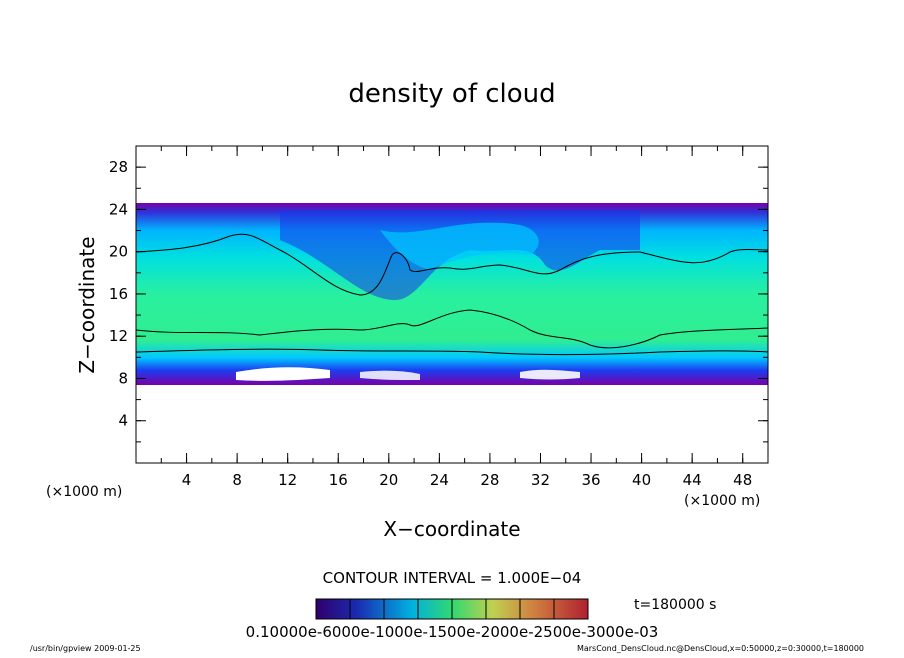 This screenshot has height=658, width=904. What do you see at coordinates (641, 480) in the screenshot?
I see `x-tick-label: 40` at bounding box center [641, 480].